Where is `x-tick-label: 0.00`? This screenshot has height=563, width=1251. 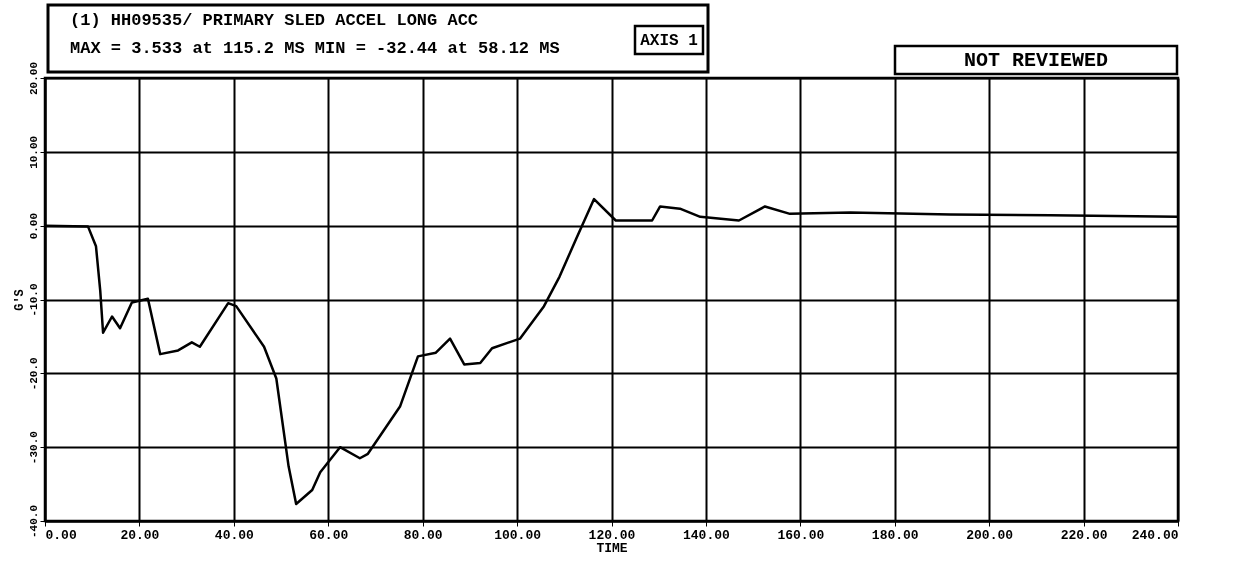
x-tick-label: 0.00 is located at coordinates (61, 535).